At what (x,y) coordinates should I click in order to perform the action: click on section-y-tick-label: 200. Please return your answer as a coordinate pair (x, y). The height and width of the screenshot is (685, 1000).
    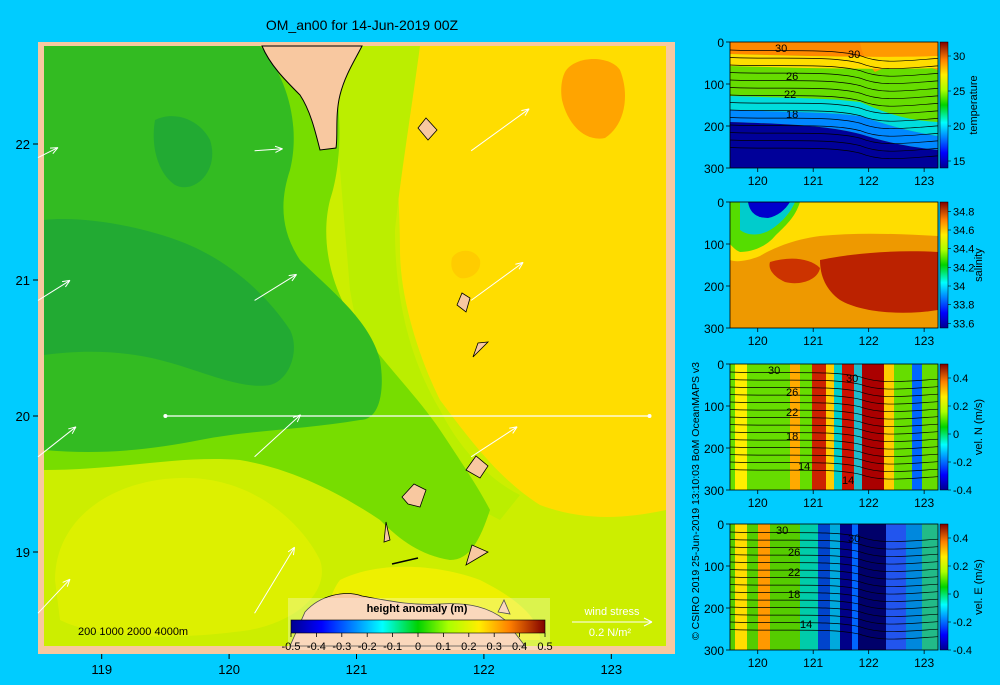
    Looking at the image, I should click on (714, 287).